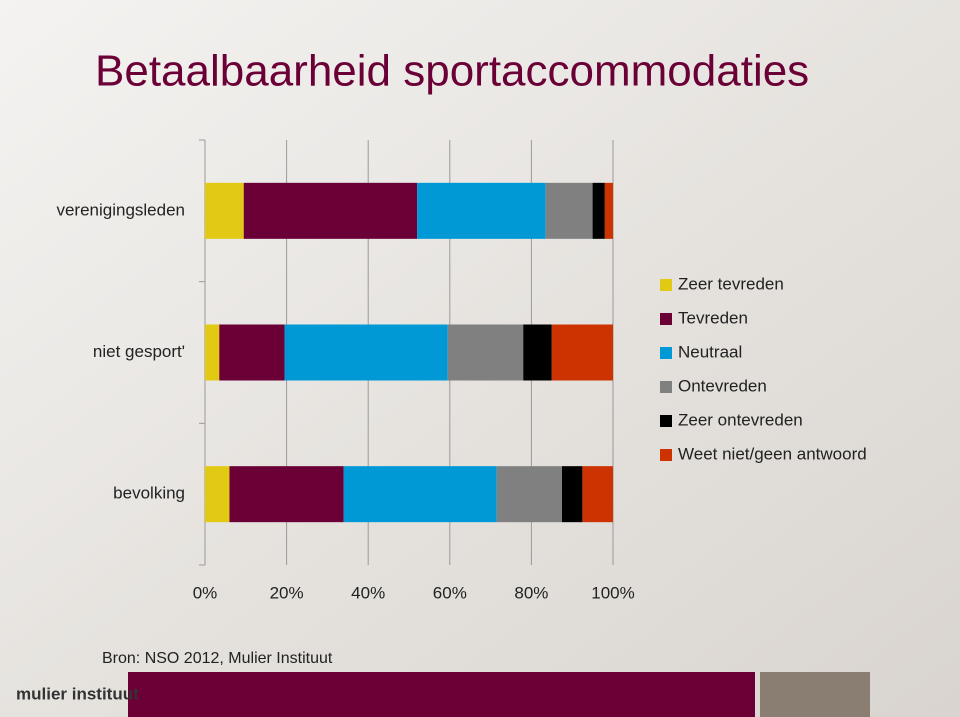 The width and height of the screenshot is (960, 717). I want to click on legend-label: Ontevreden, so click(722, 385).